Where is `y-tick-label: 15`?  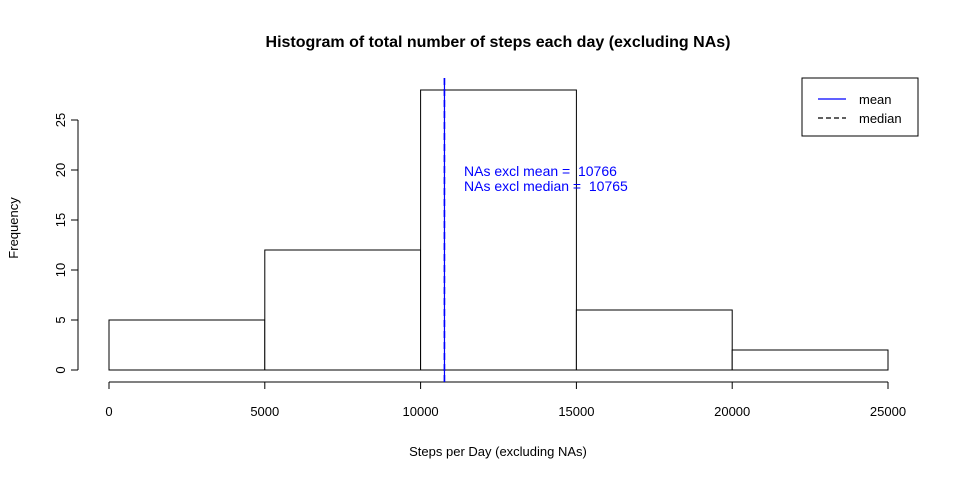 y-tick-label: 15 is located at coordinates (60, 220).